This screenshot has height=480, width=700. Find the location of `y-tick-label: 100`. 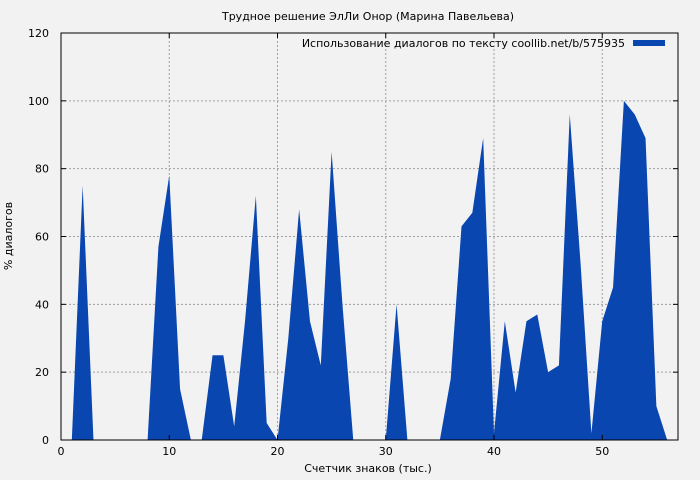

y-tick-label: 100 is located at coordinates (38, 101).